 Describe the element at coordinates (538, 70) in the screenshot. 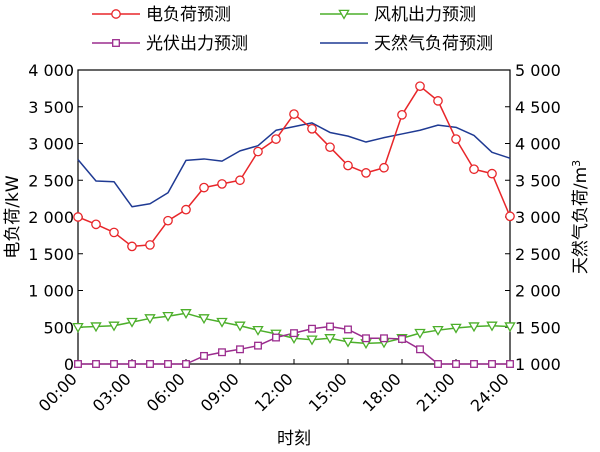

I see `y-right-tick-label: 5 000` at that location.